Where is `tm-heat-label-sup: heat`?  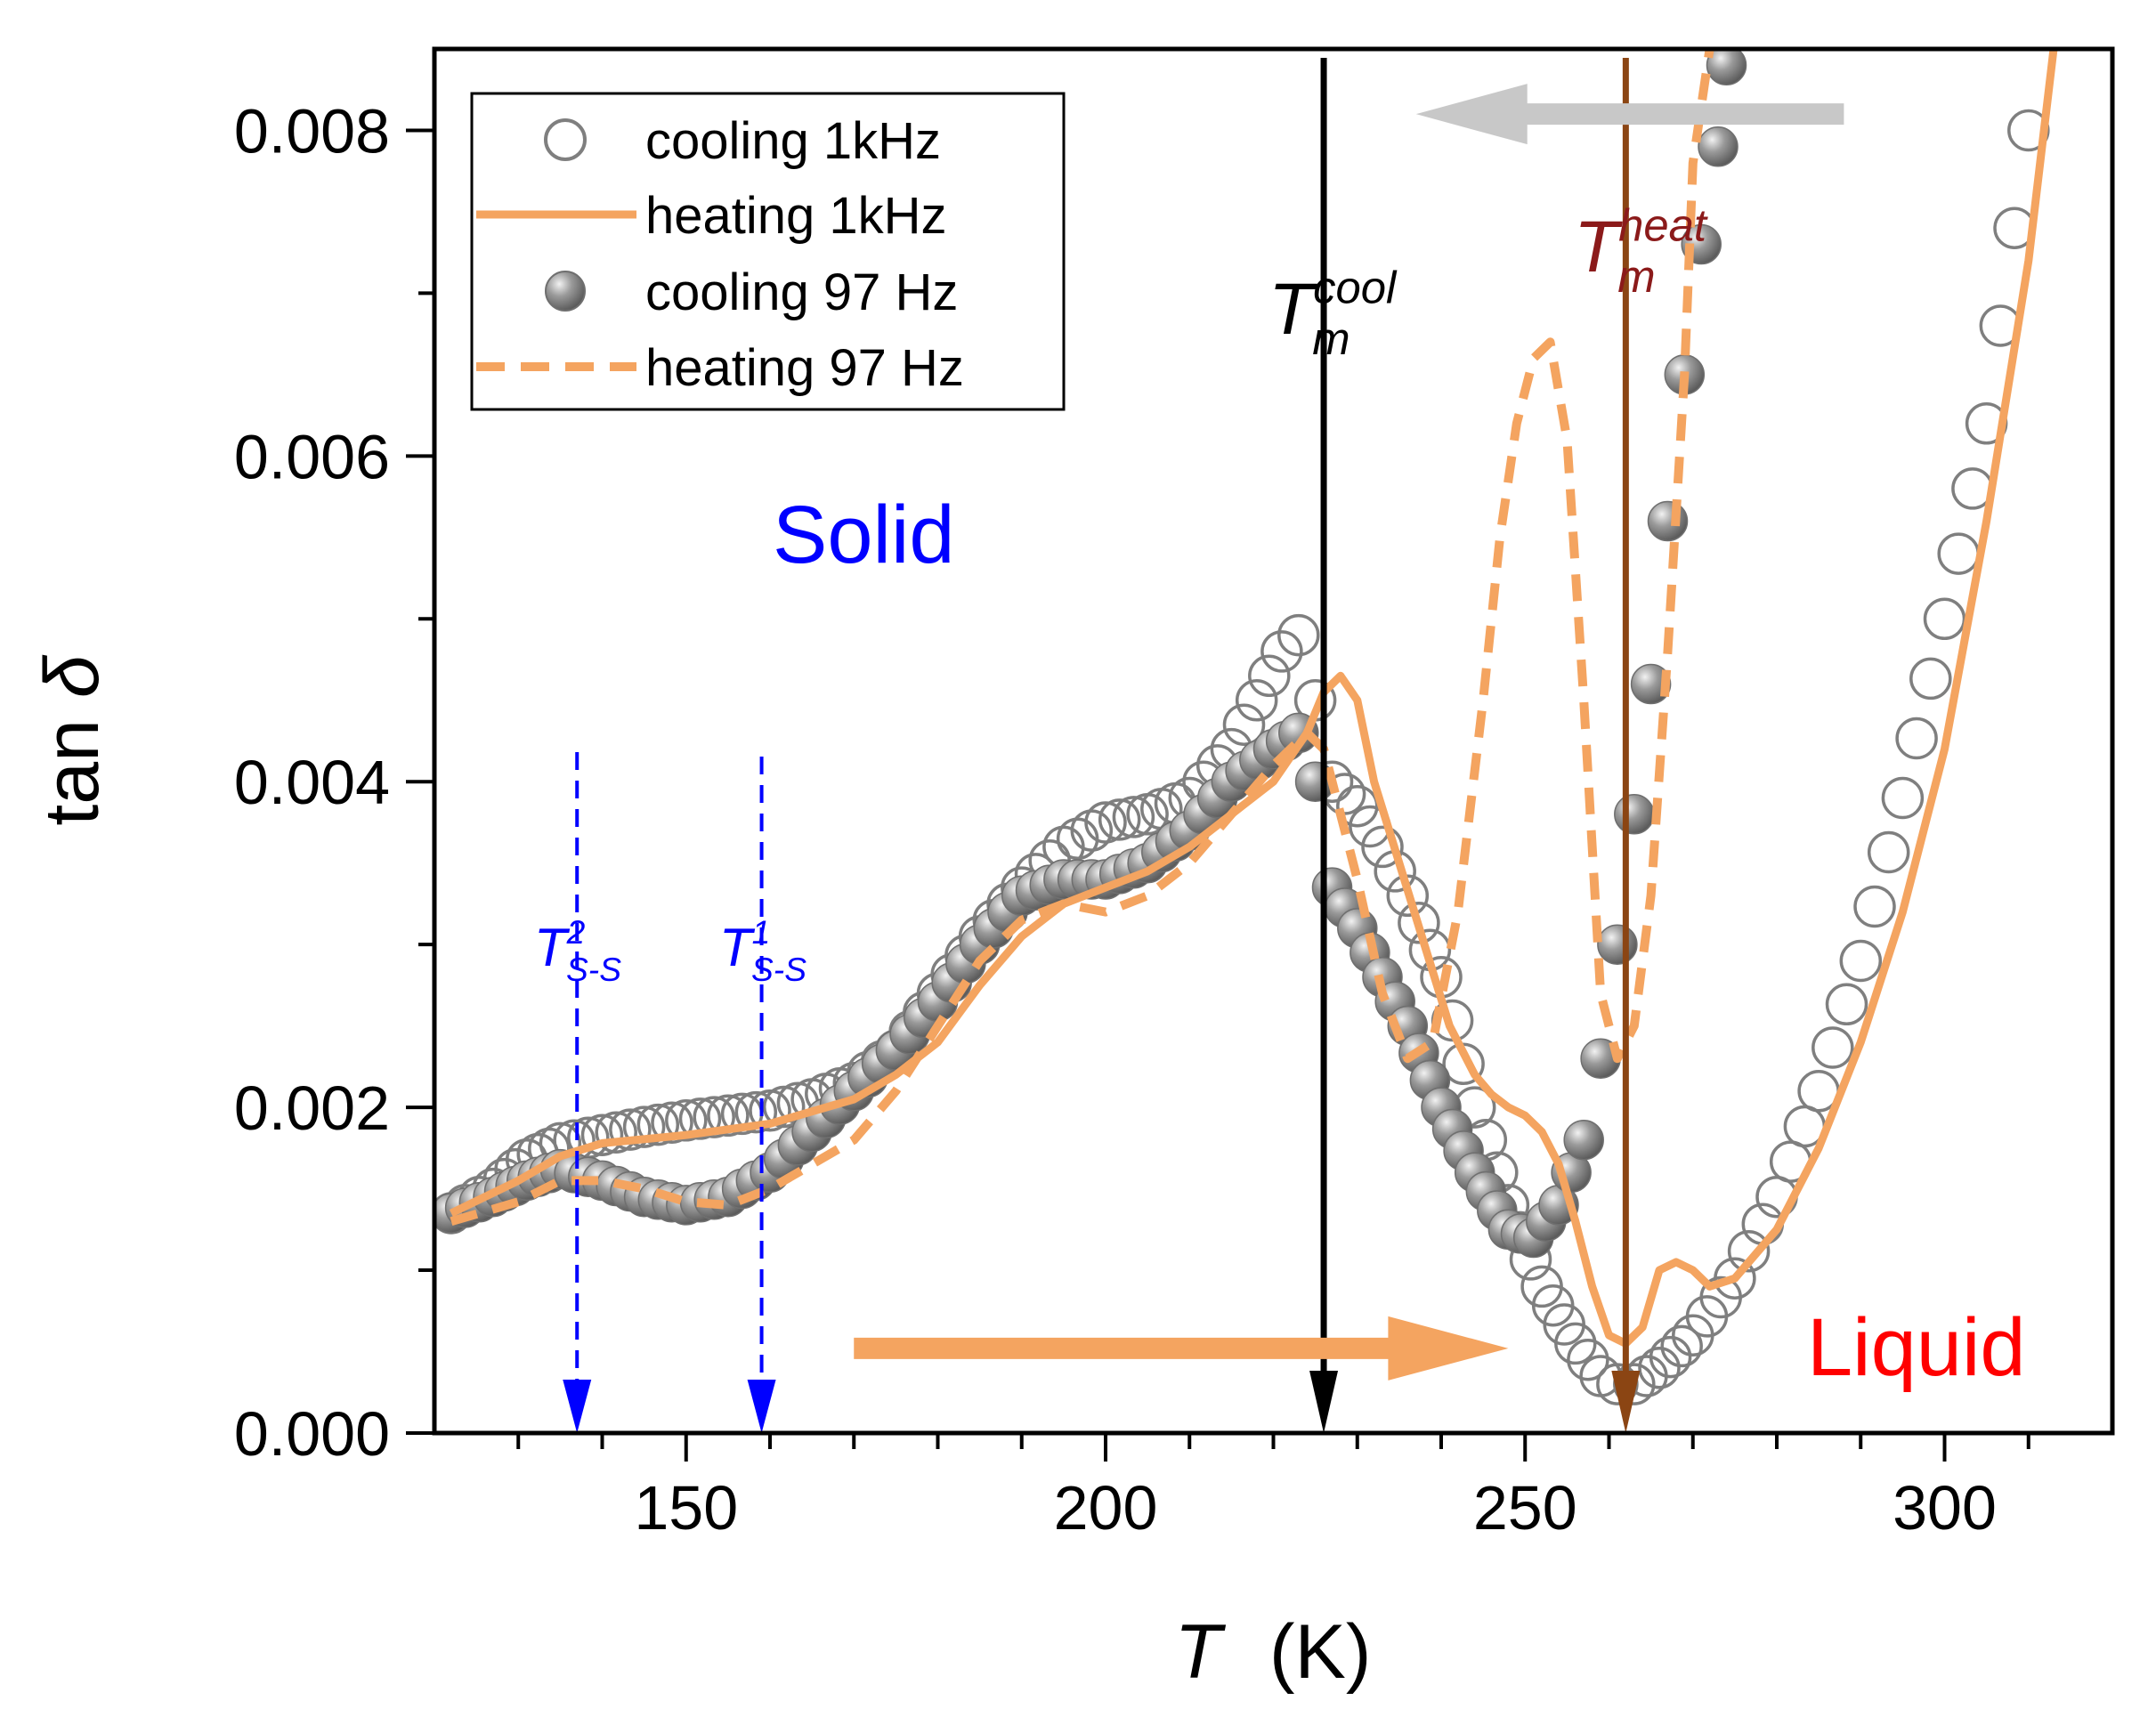 tm-heat-label-sup: heat is located at coordinates (1663, 225).